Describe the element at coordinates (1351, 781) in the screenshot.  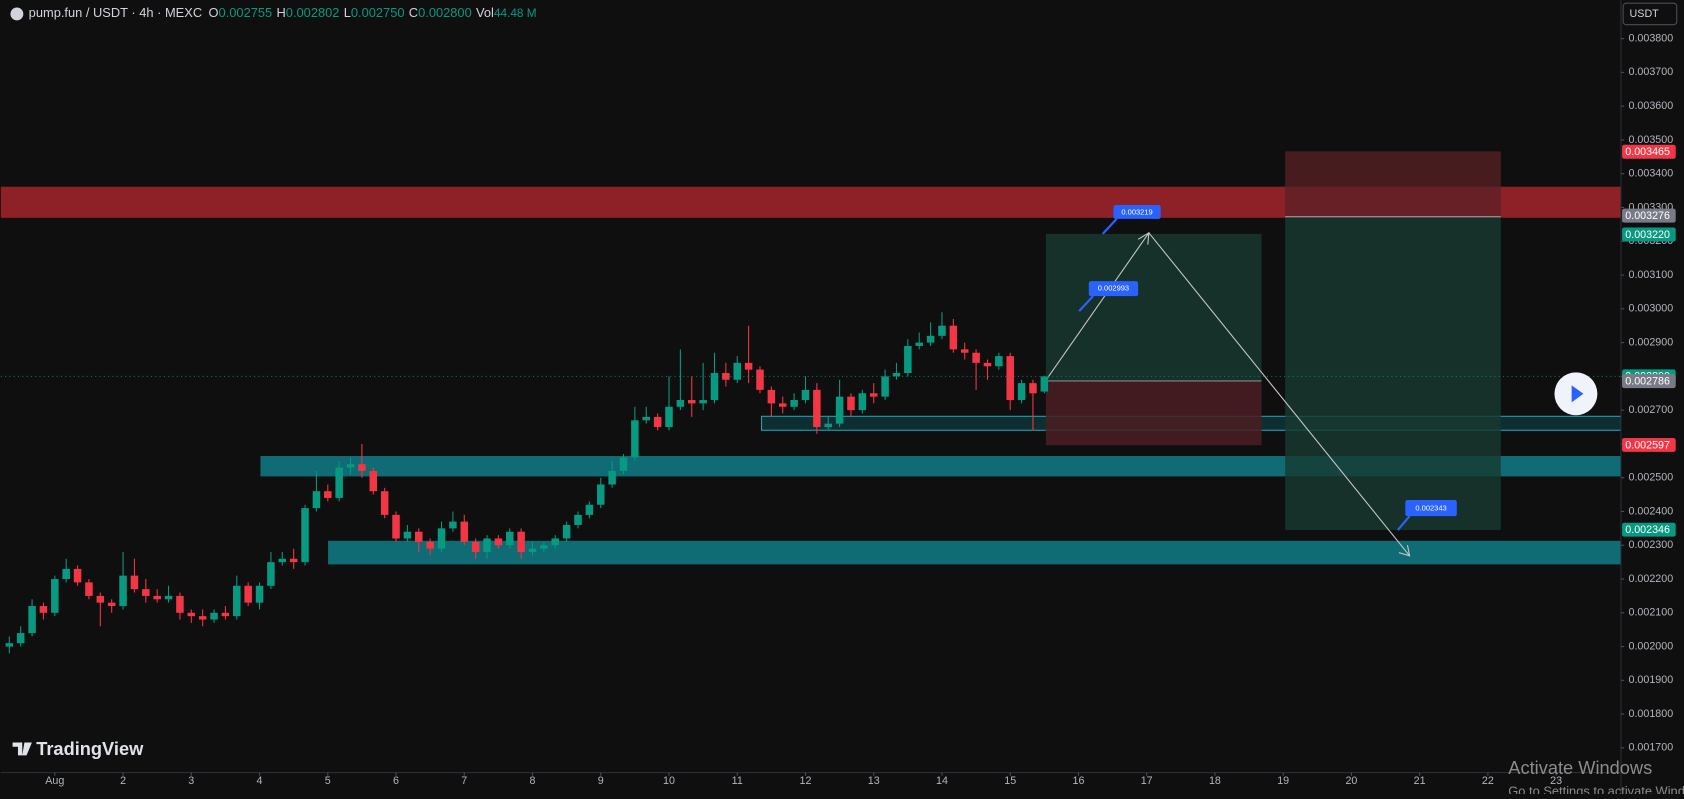
I see `x-tick-label: 20` at that location.